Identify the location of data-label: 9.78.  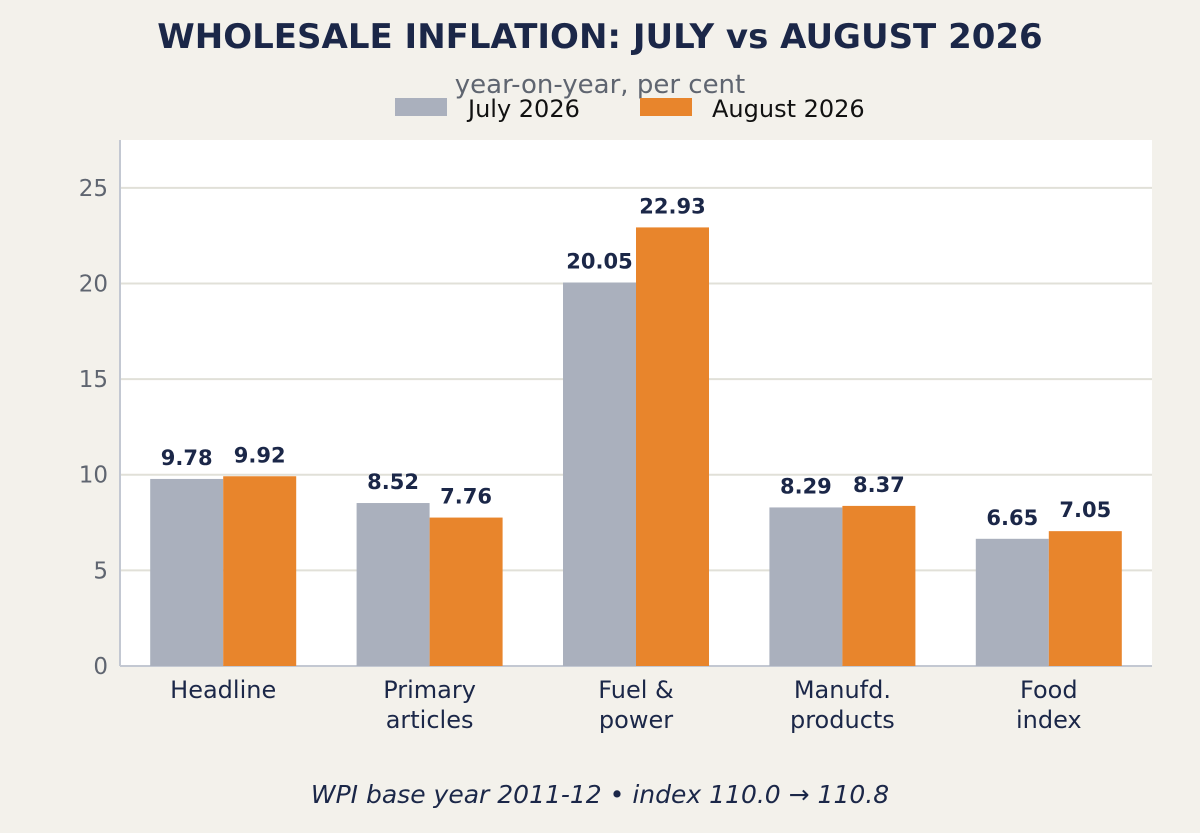
(187, 458).